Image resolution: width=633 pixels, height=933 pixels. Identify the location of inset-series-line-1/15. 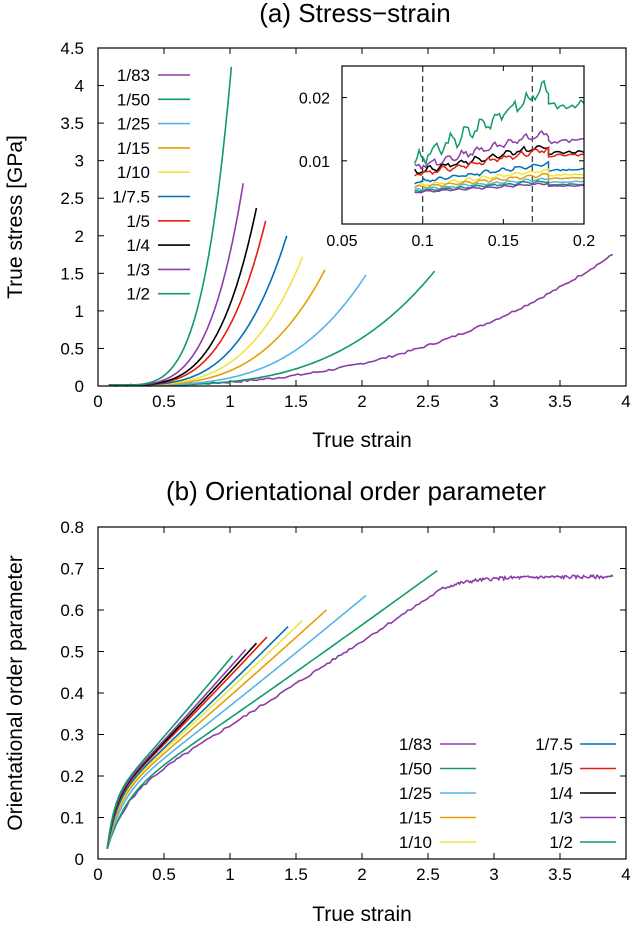
(499, 180).